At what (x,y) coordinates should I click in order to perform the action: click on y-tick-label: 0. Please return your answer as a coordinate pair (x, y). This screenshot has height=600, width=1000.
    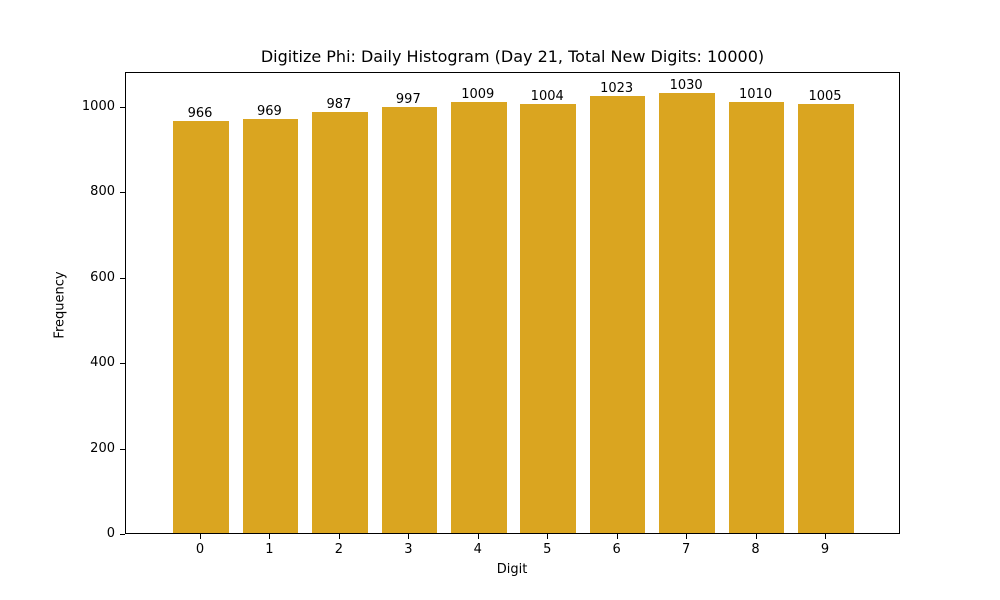
    Looking at the image, I should click on (110, 533).